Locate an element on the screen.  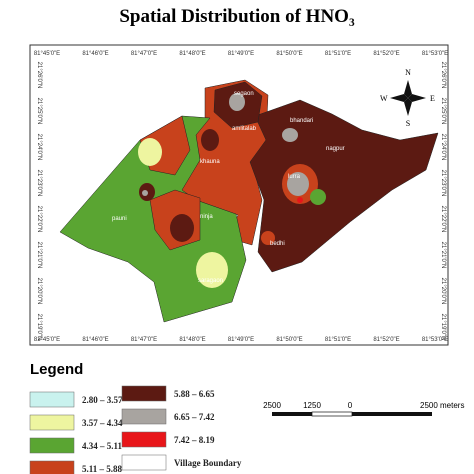
scale-label: 2500 meters is located at coordinates (442, 405).